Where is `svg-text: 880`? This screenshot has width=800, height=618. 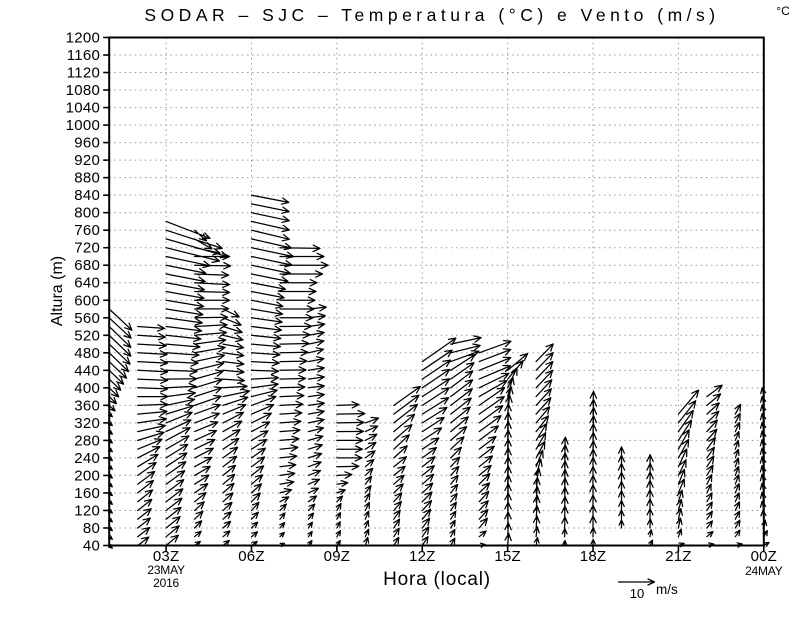
svg-text: 880 is located at coordinates (87, 178).